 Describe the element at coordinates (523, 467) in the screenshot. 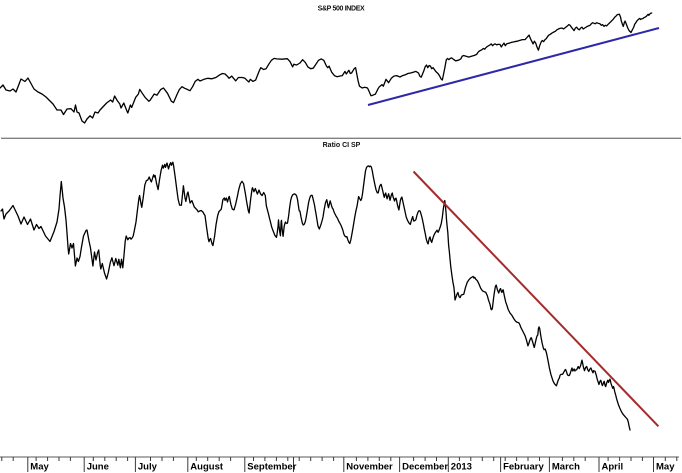

I see `svg-text: February` at that location.